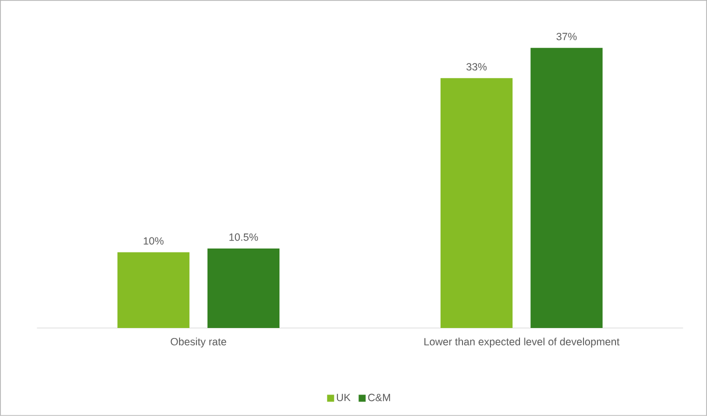 This screenshot has width=707, height=416. I want to click on x-tick-label: Obesity rate, so click(198, 343).